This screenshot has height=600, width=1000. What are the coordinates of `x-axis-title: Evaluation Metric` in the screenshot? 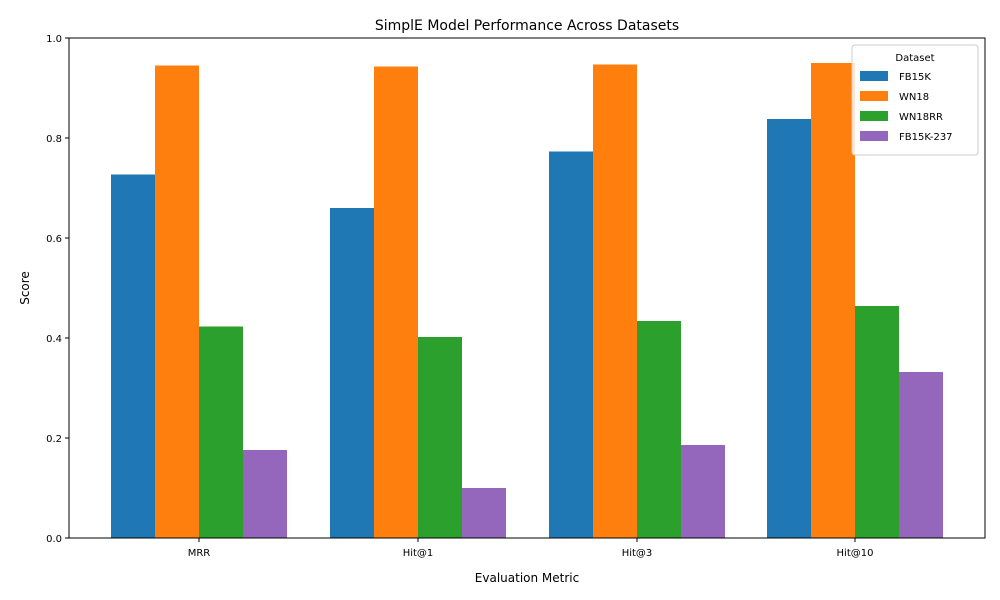 It's located at (527, 578).